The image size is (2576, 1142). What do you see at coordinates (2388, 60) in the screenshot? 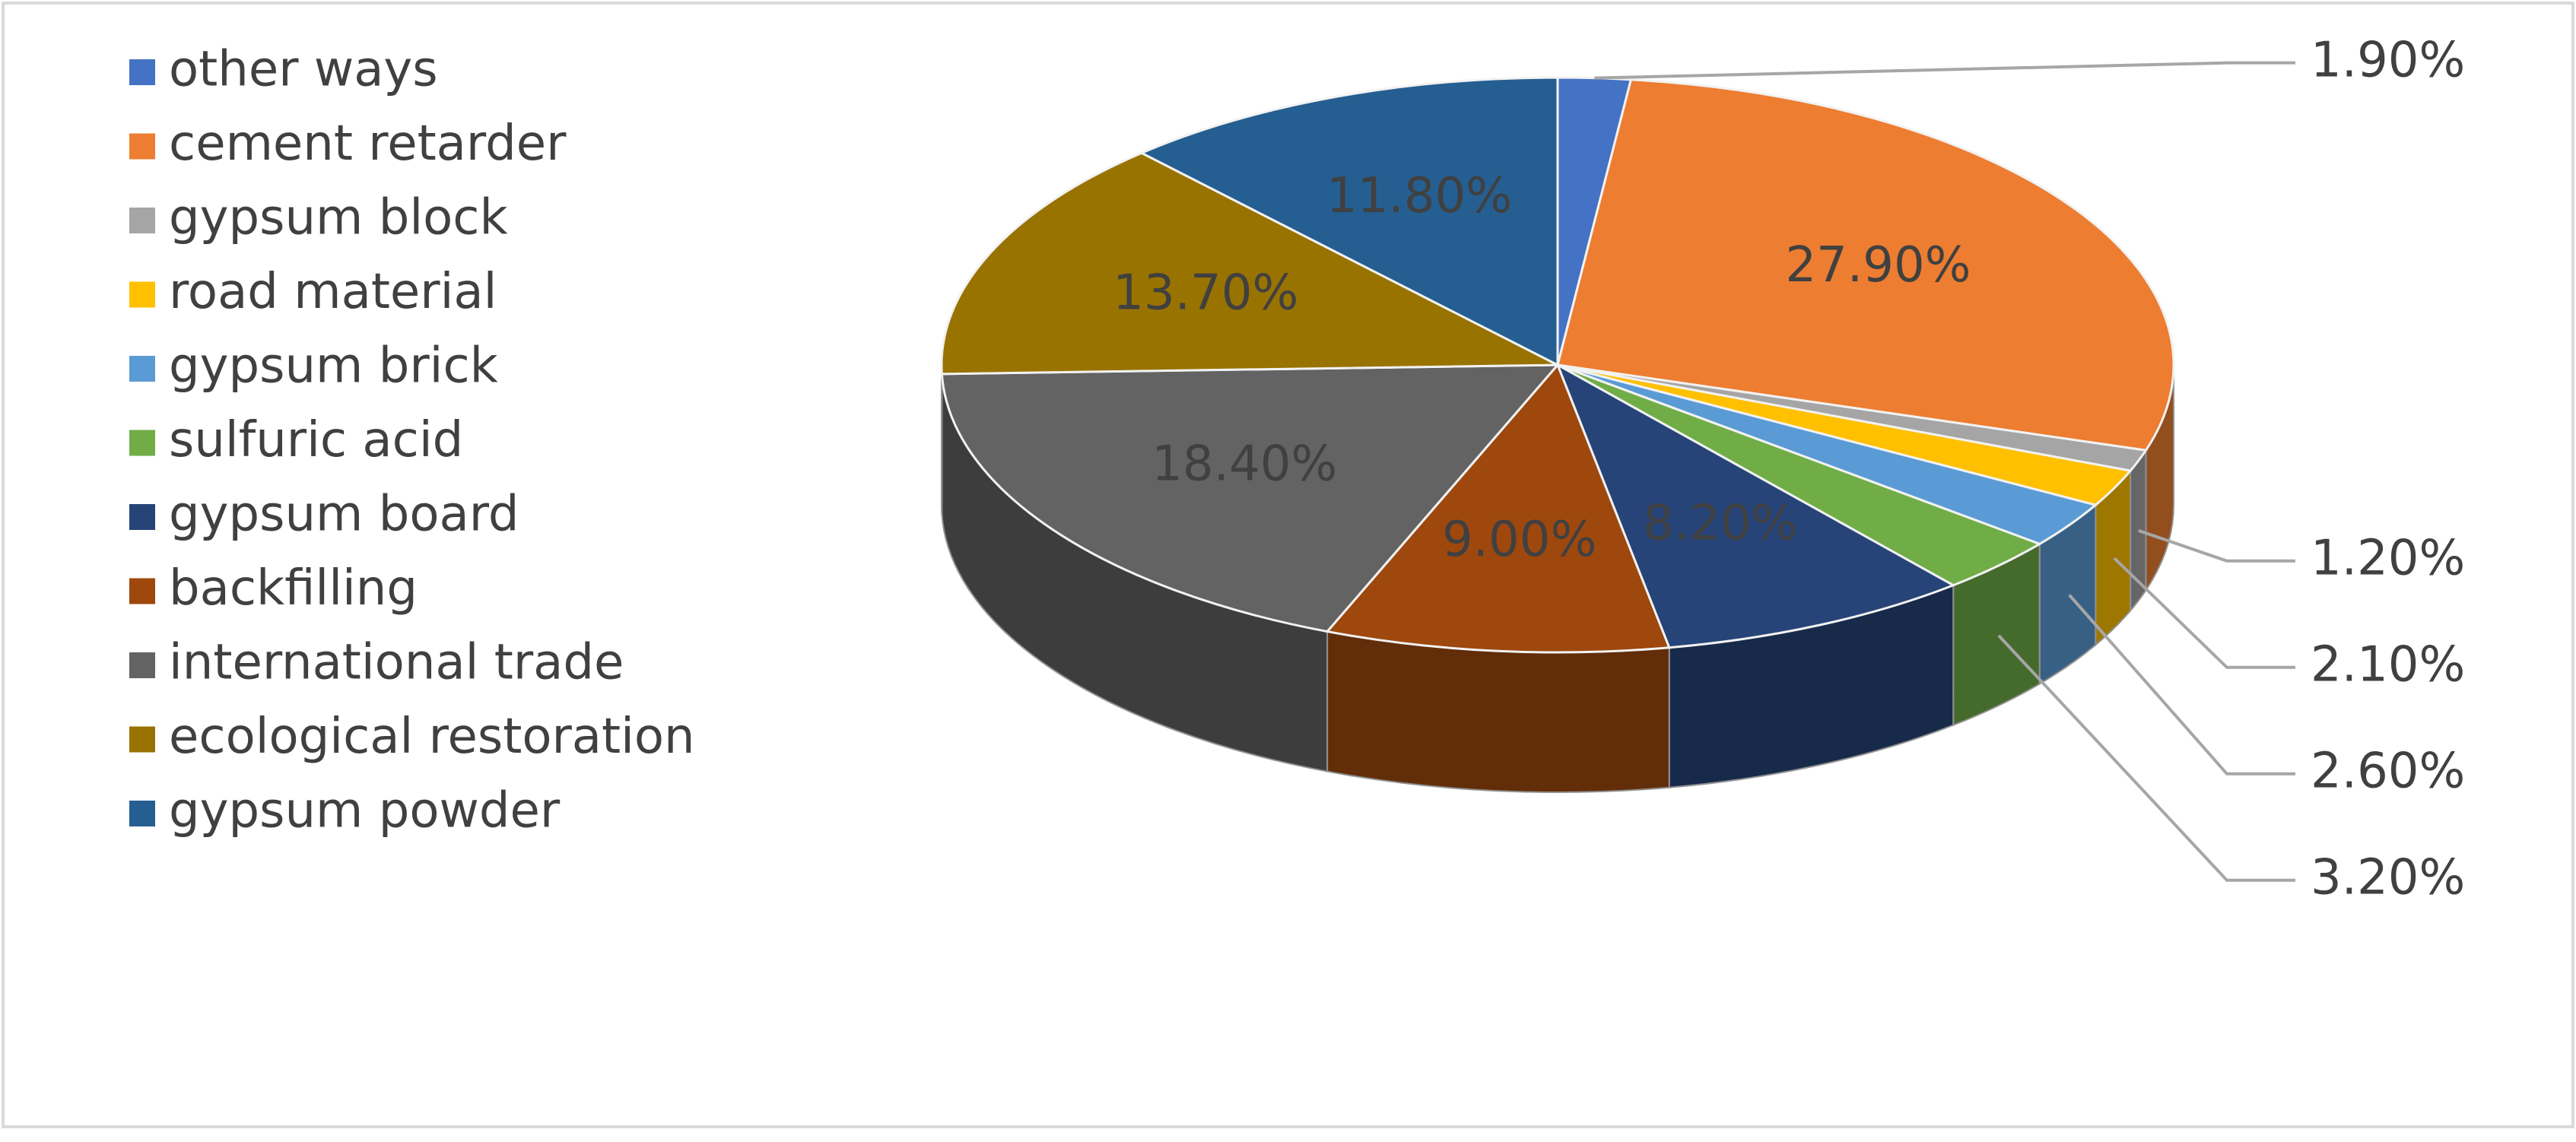
I see `data-label: 1.90%` at bounding box center [2388, 60].